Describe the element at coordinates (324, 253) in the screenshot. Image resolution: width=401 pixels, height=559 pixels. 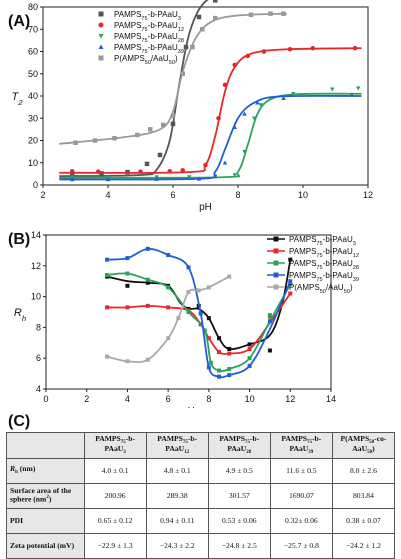
I see `chart1-legend-label-1: PAMPS75-b-PAaU12` at that location.